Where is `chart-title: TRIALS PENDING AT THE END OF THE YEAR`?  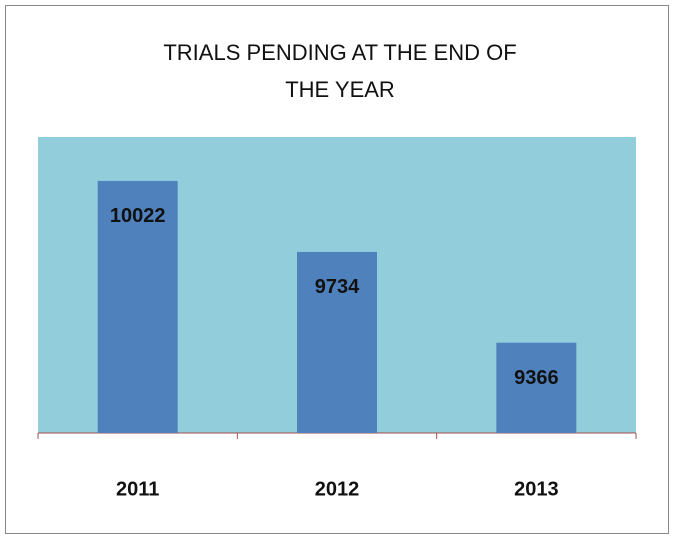 chart-title: TRIALS PENDING AT THE END OF THE YEAR is located at coordinates (340, 71).